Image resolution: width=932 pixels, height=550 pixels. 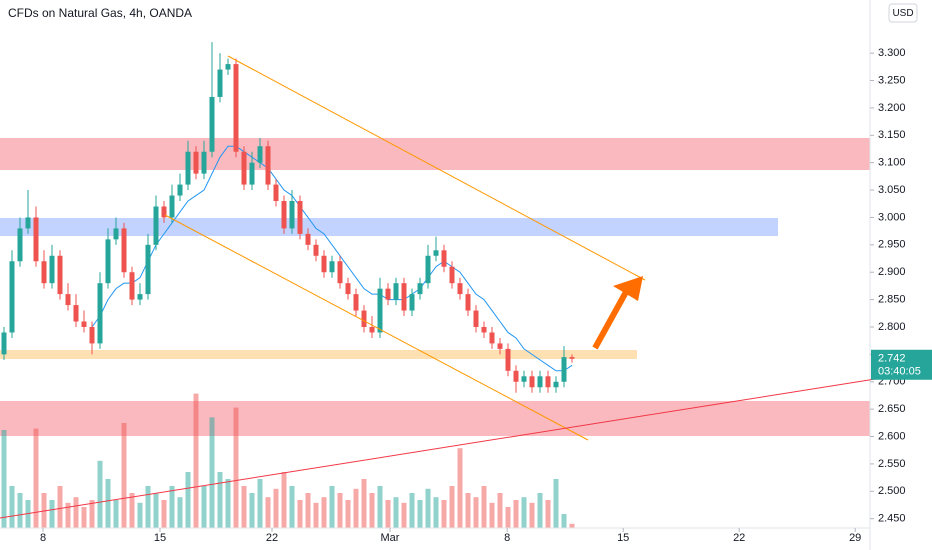 I want to click on x-tick-label: 22, so click(x=739, y=538).